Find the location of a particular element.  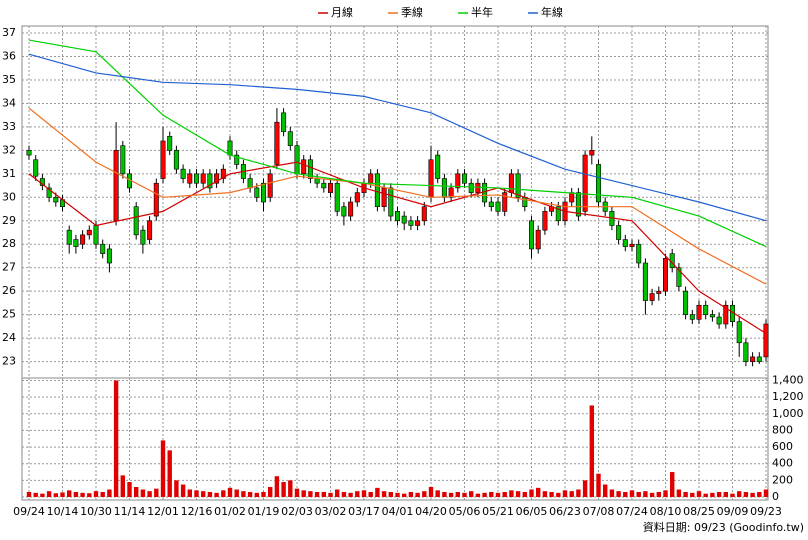

legend-label: 季線 is located at coordinates (412, 12).